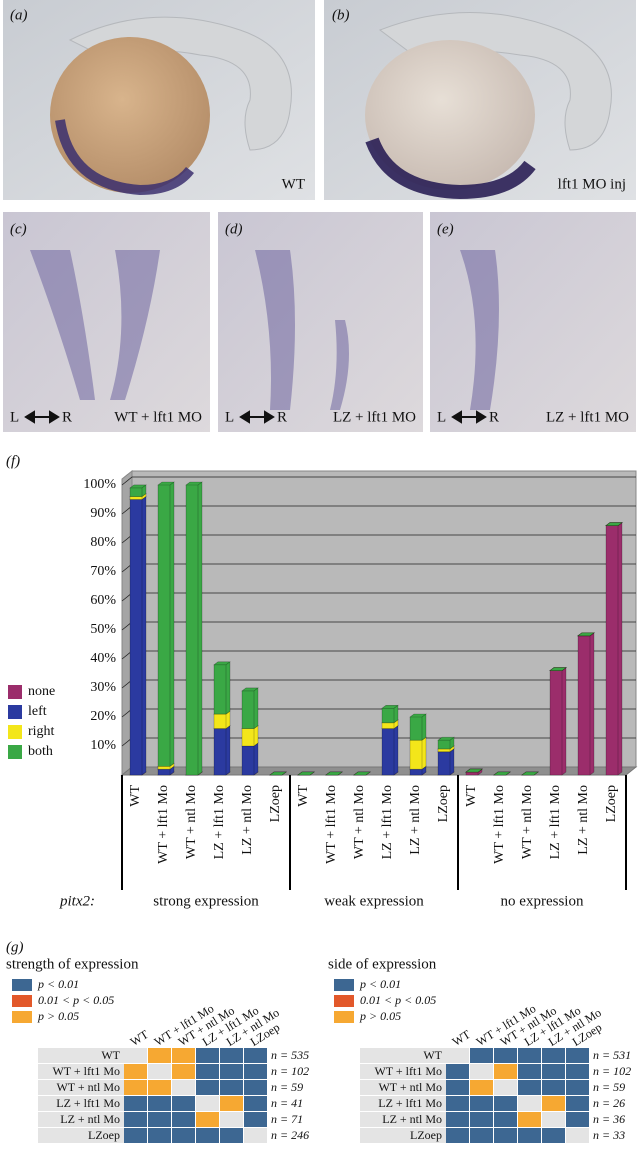 Image resolution: width=639 pixels, height=1152 pixels. What do you see at coordinates (103, 745) in the screenshot?
I see `y-tick-label: 10%` at bounding box center [103, 745].